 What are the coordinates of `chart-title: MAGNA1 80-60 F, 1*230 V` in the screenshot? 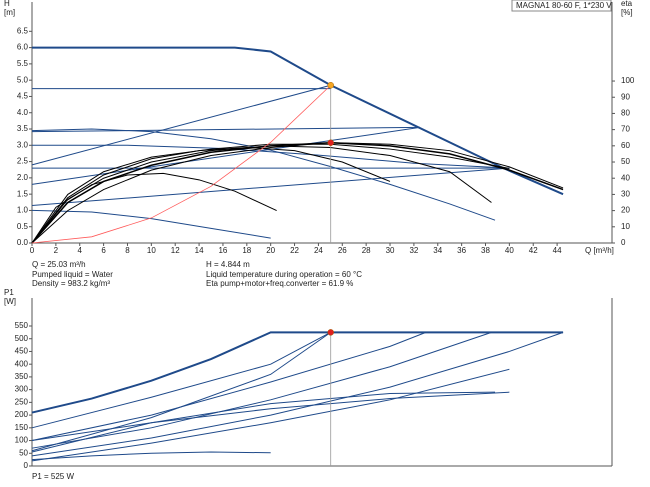 It's located at (564, 5).